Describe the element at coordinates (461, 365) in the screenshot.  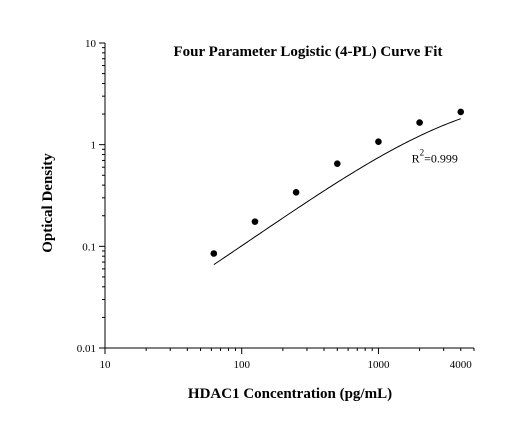
I see `x-tick-label: 4000` at that location.